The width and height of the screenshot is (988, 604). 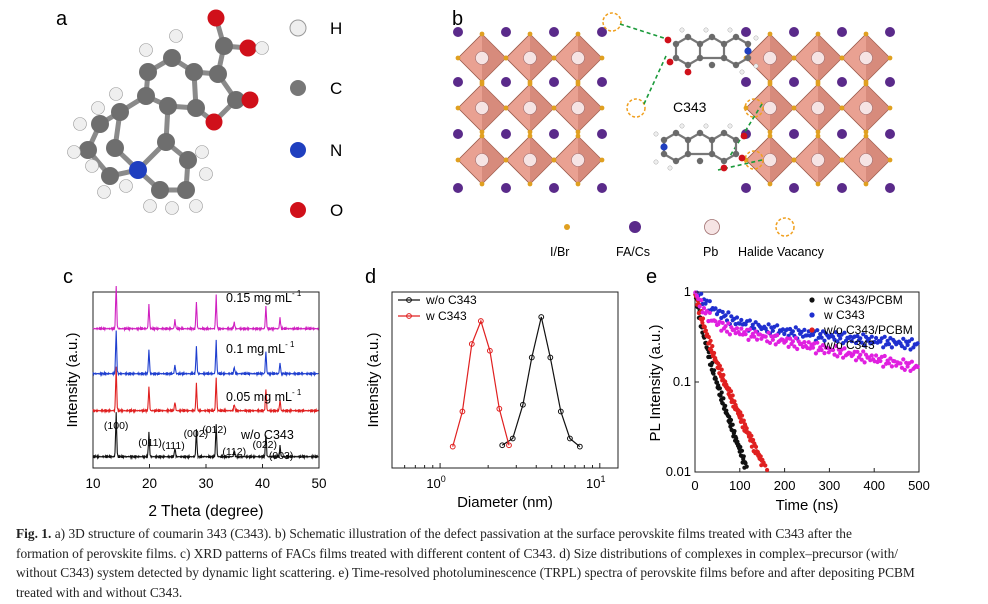 What do you see at coordinates (435, 482) in the screenshot?
I see `dls-tick-label: 100` at bounding box center [435, 482].